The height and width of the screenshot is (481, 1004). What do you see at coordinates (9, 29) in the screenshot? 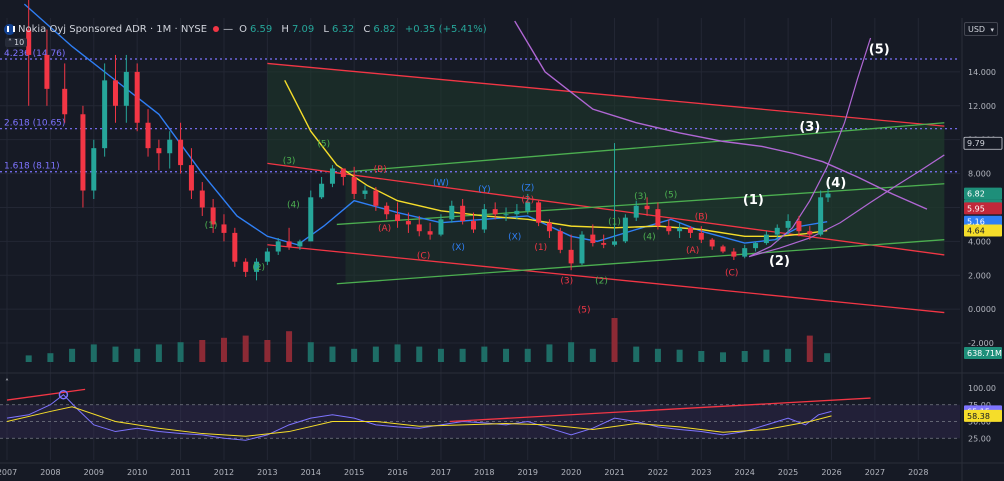
I see `nokia-logo-icon` at bounding box center [9, 29].